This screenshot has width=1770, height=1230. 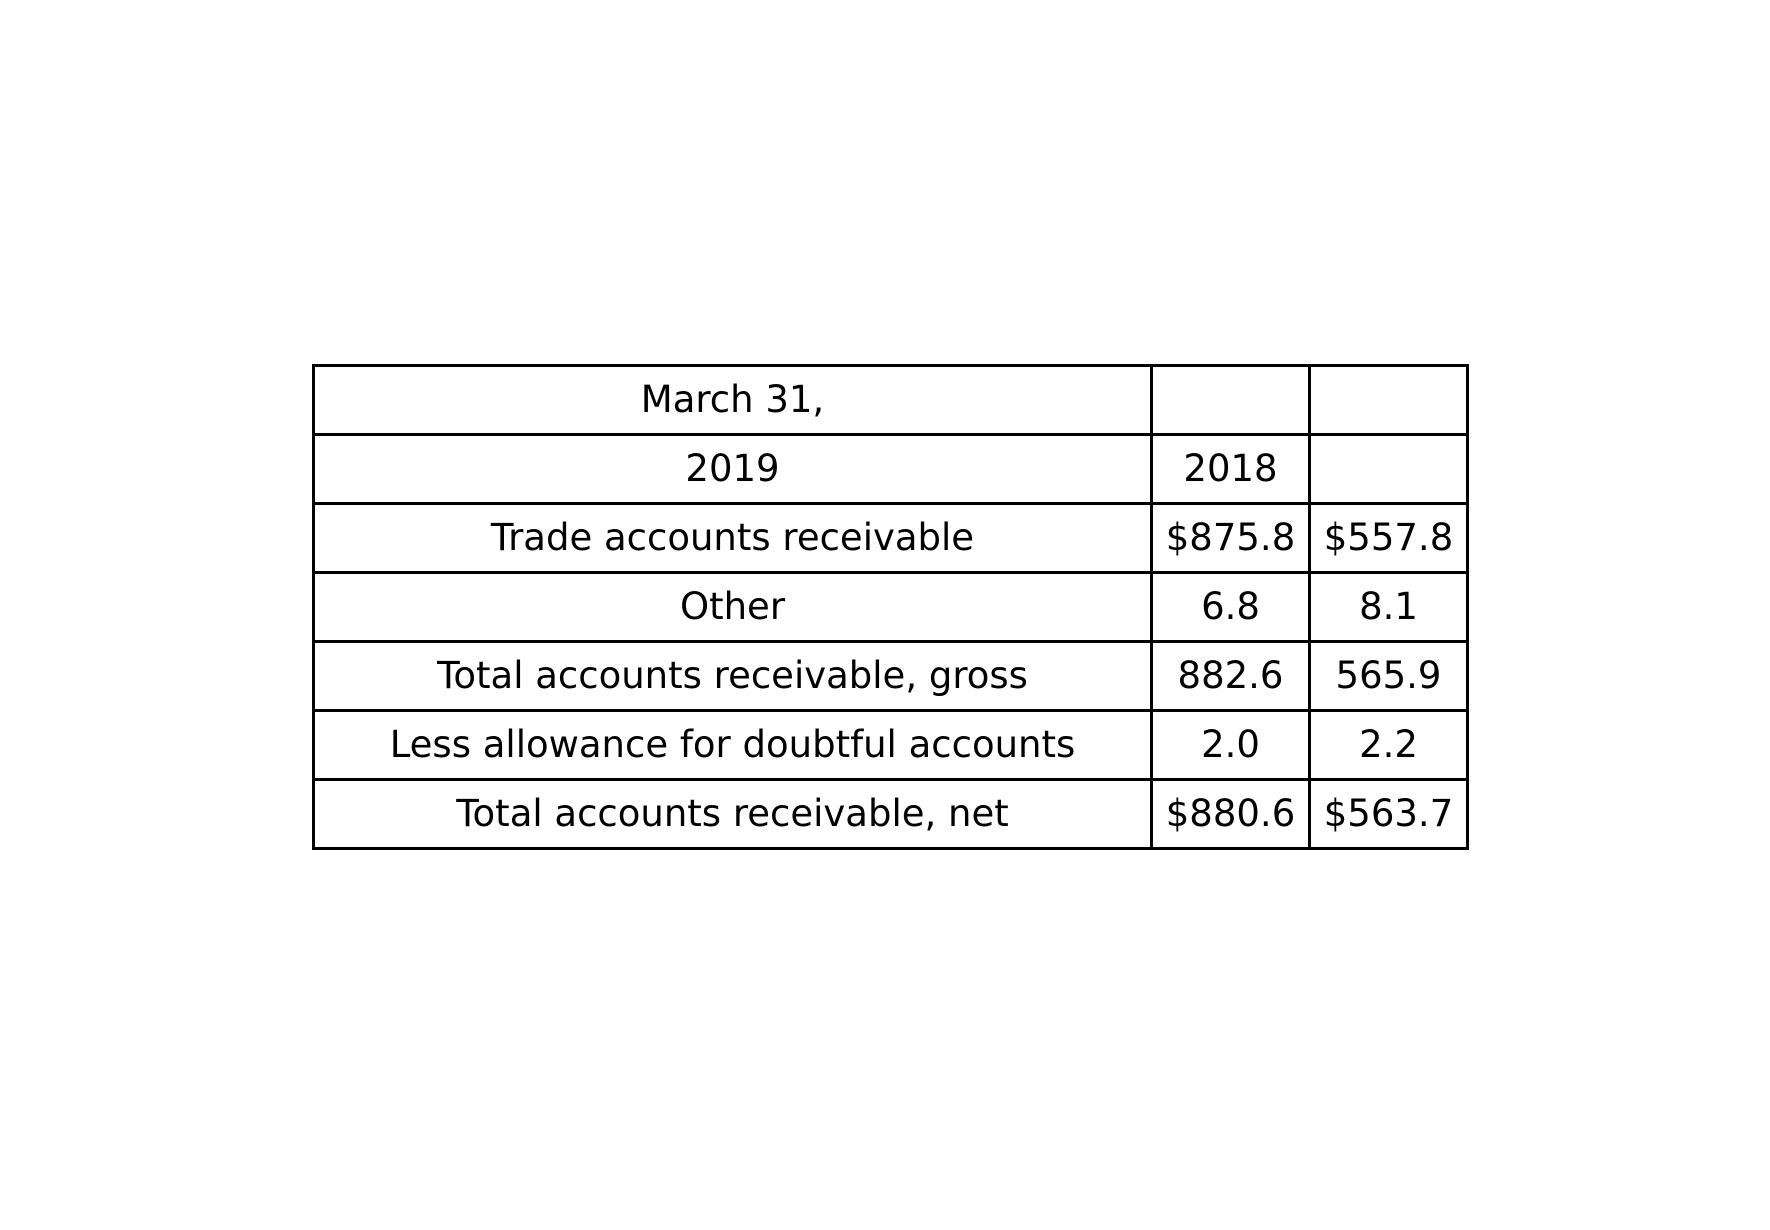 What do you see at coordinates (1388, 676) in the screenshot?
I see `table-cell: 565.9` at bounding box center [1388, 676].